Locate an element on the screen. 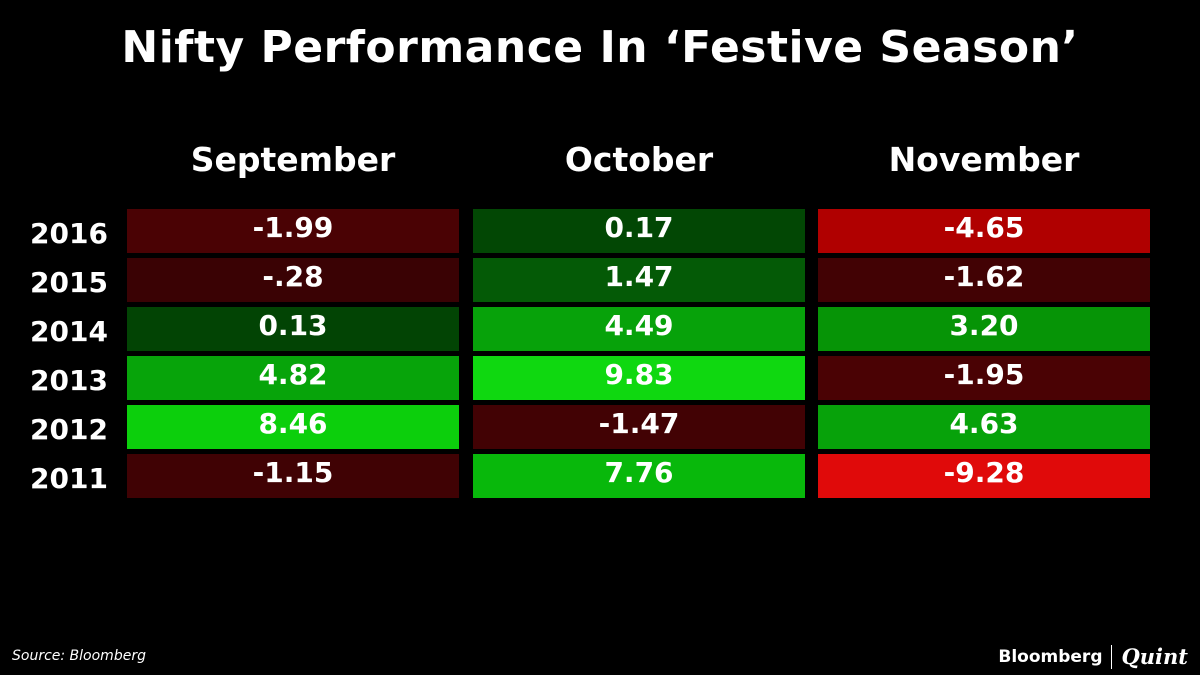 The height and width of the screenshot is (675, 1200). heatmap-cell-2013-november: -1.95 is located at coordinates (984, 378).